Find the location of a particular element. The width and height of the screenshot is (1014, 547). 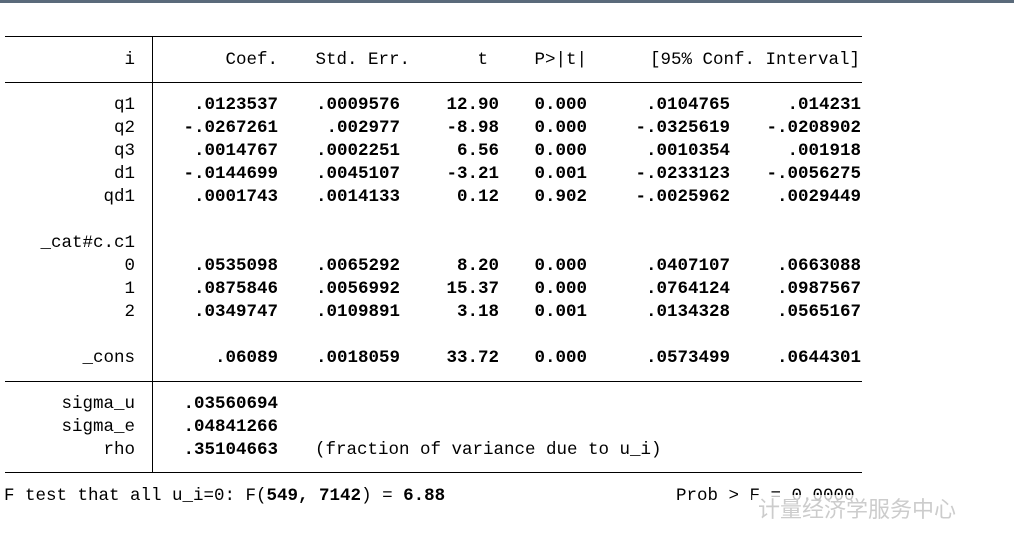

row-label: qd1 is located at coordinates (119, 197).